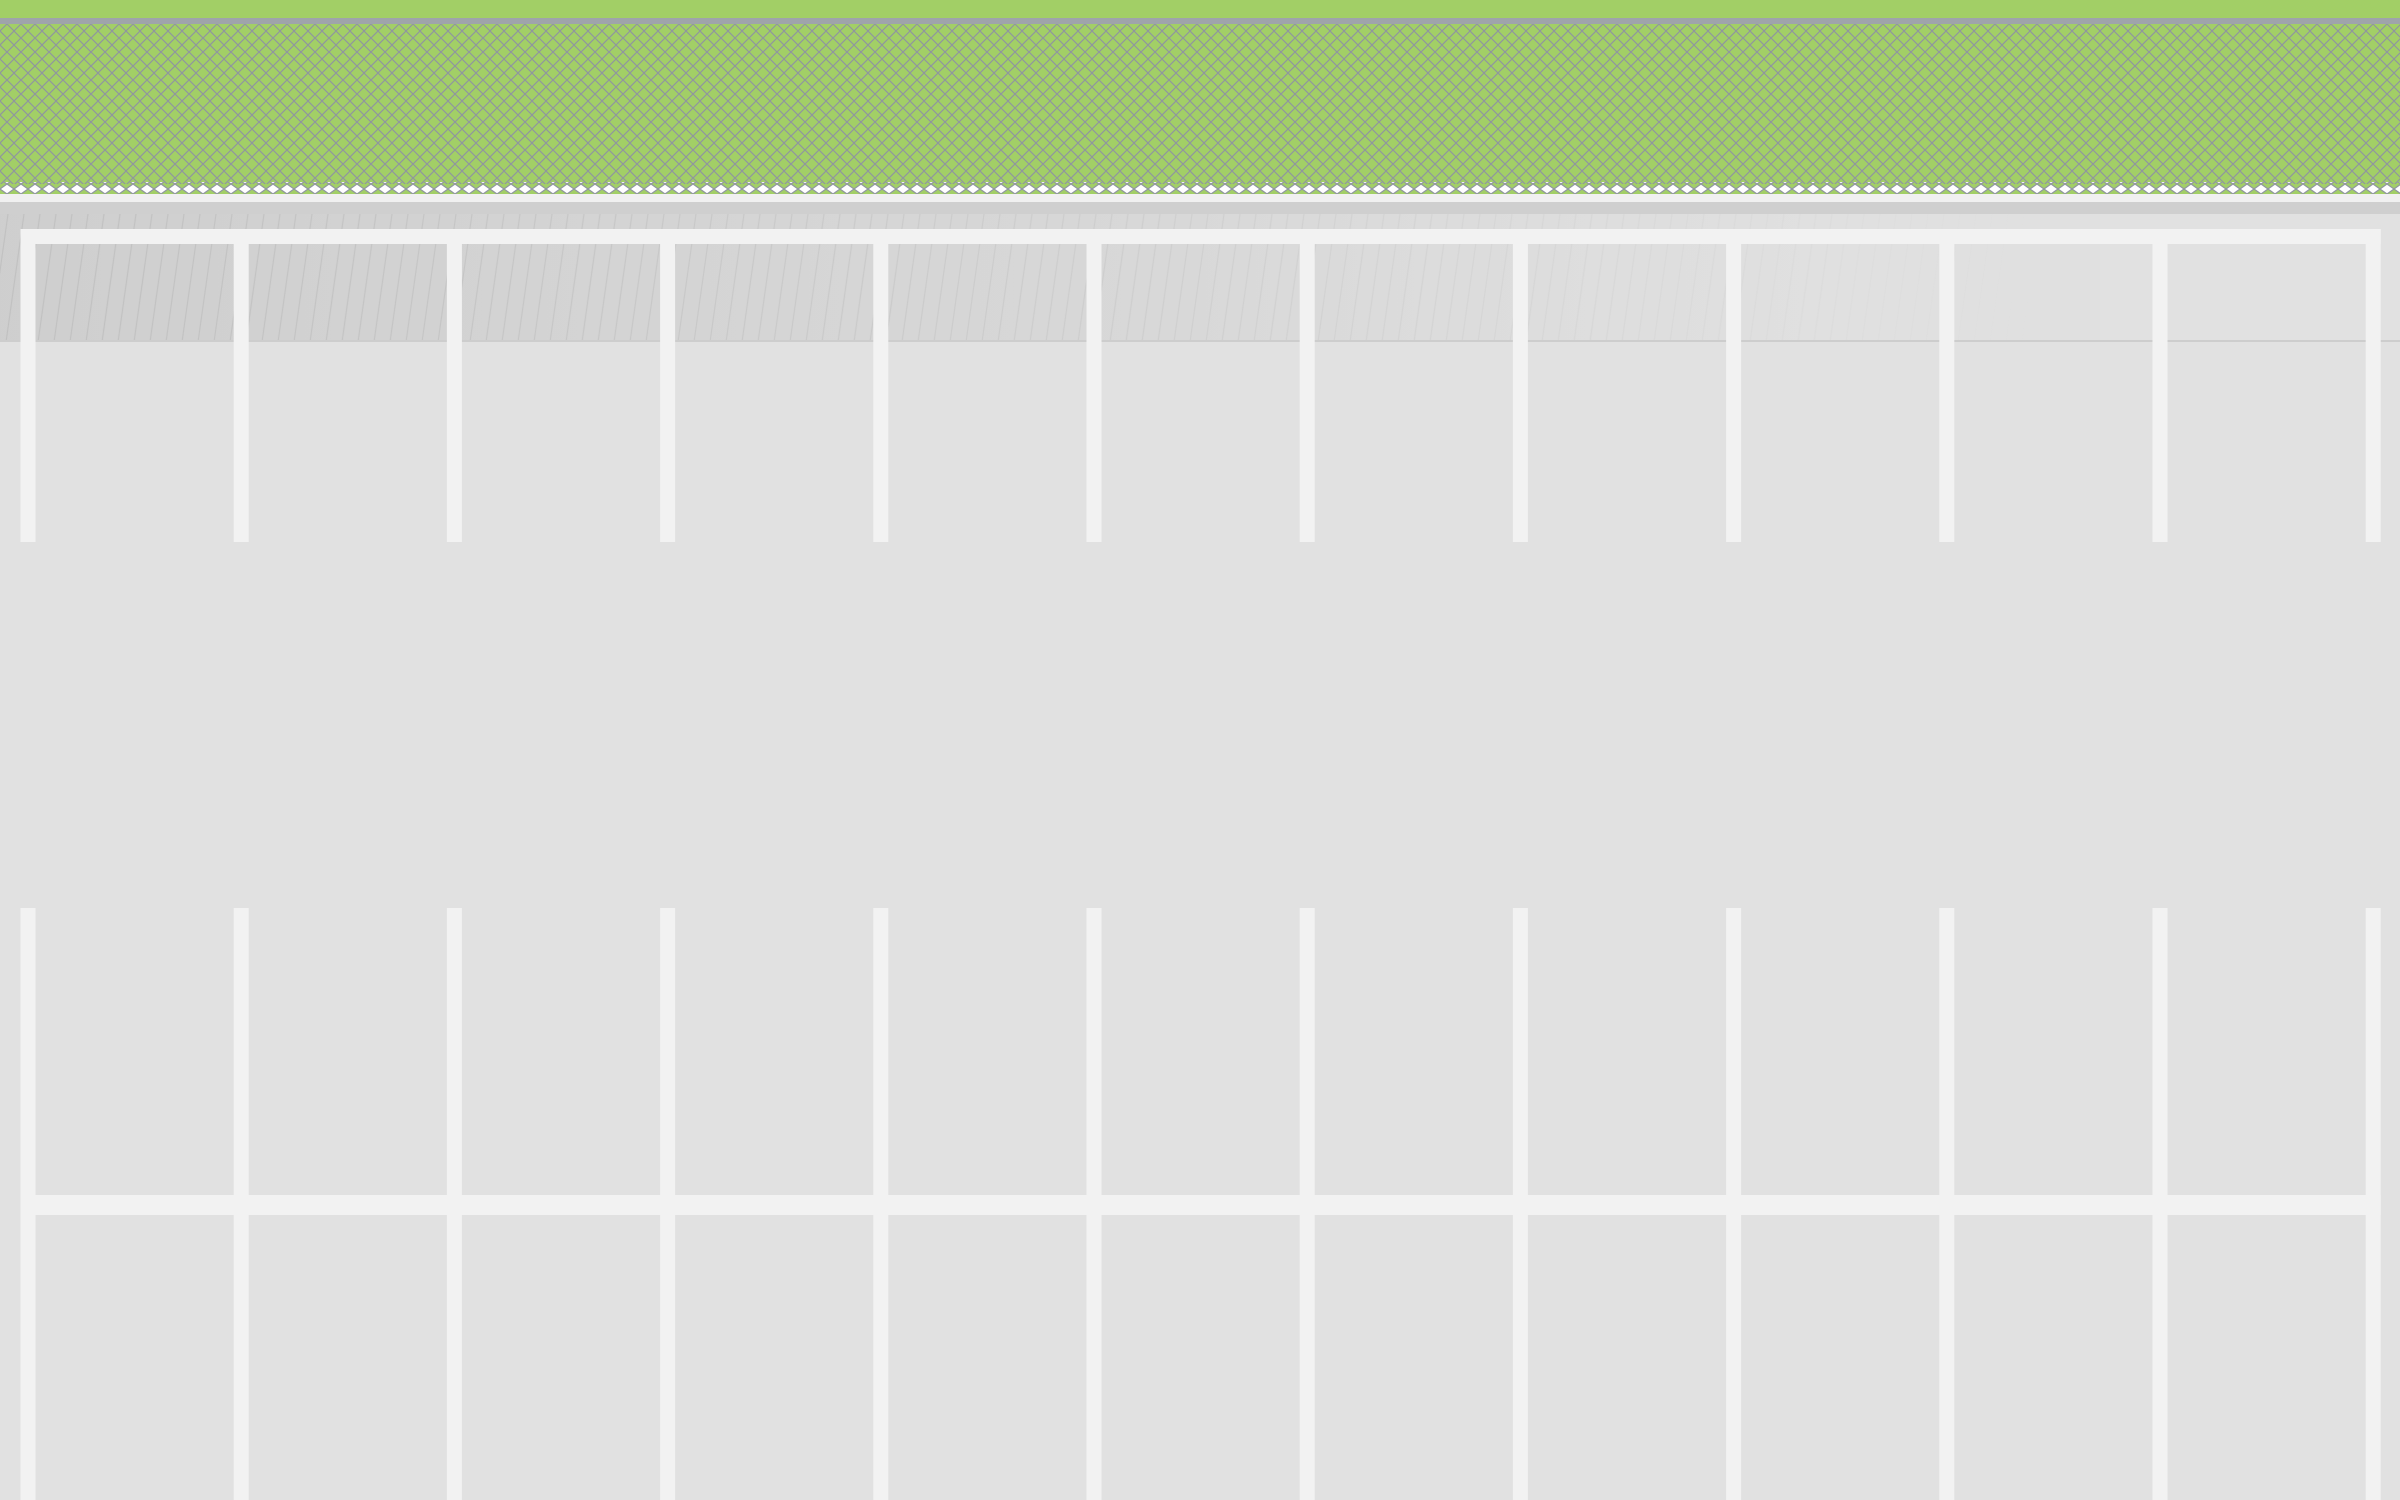 This screenshot has height=1500, width=2400. Describe the element at coordinates (1200, 109) in the screenshot. I see `chain-link-fence-icon` at that location.